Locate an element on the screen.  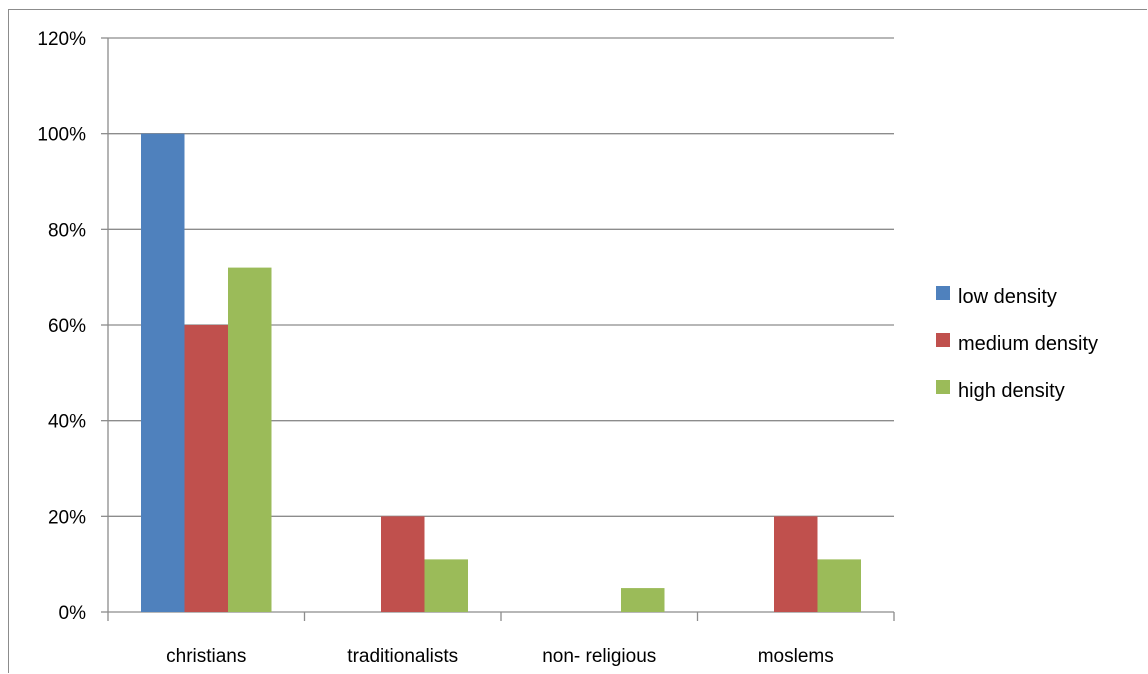
y-tick-labels: 0% 20% 40% 60% 80% 100% 120% is located at coordinates (61, 326).